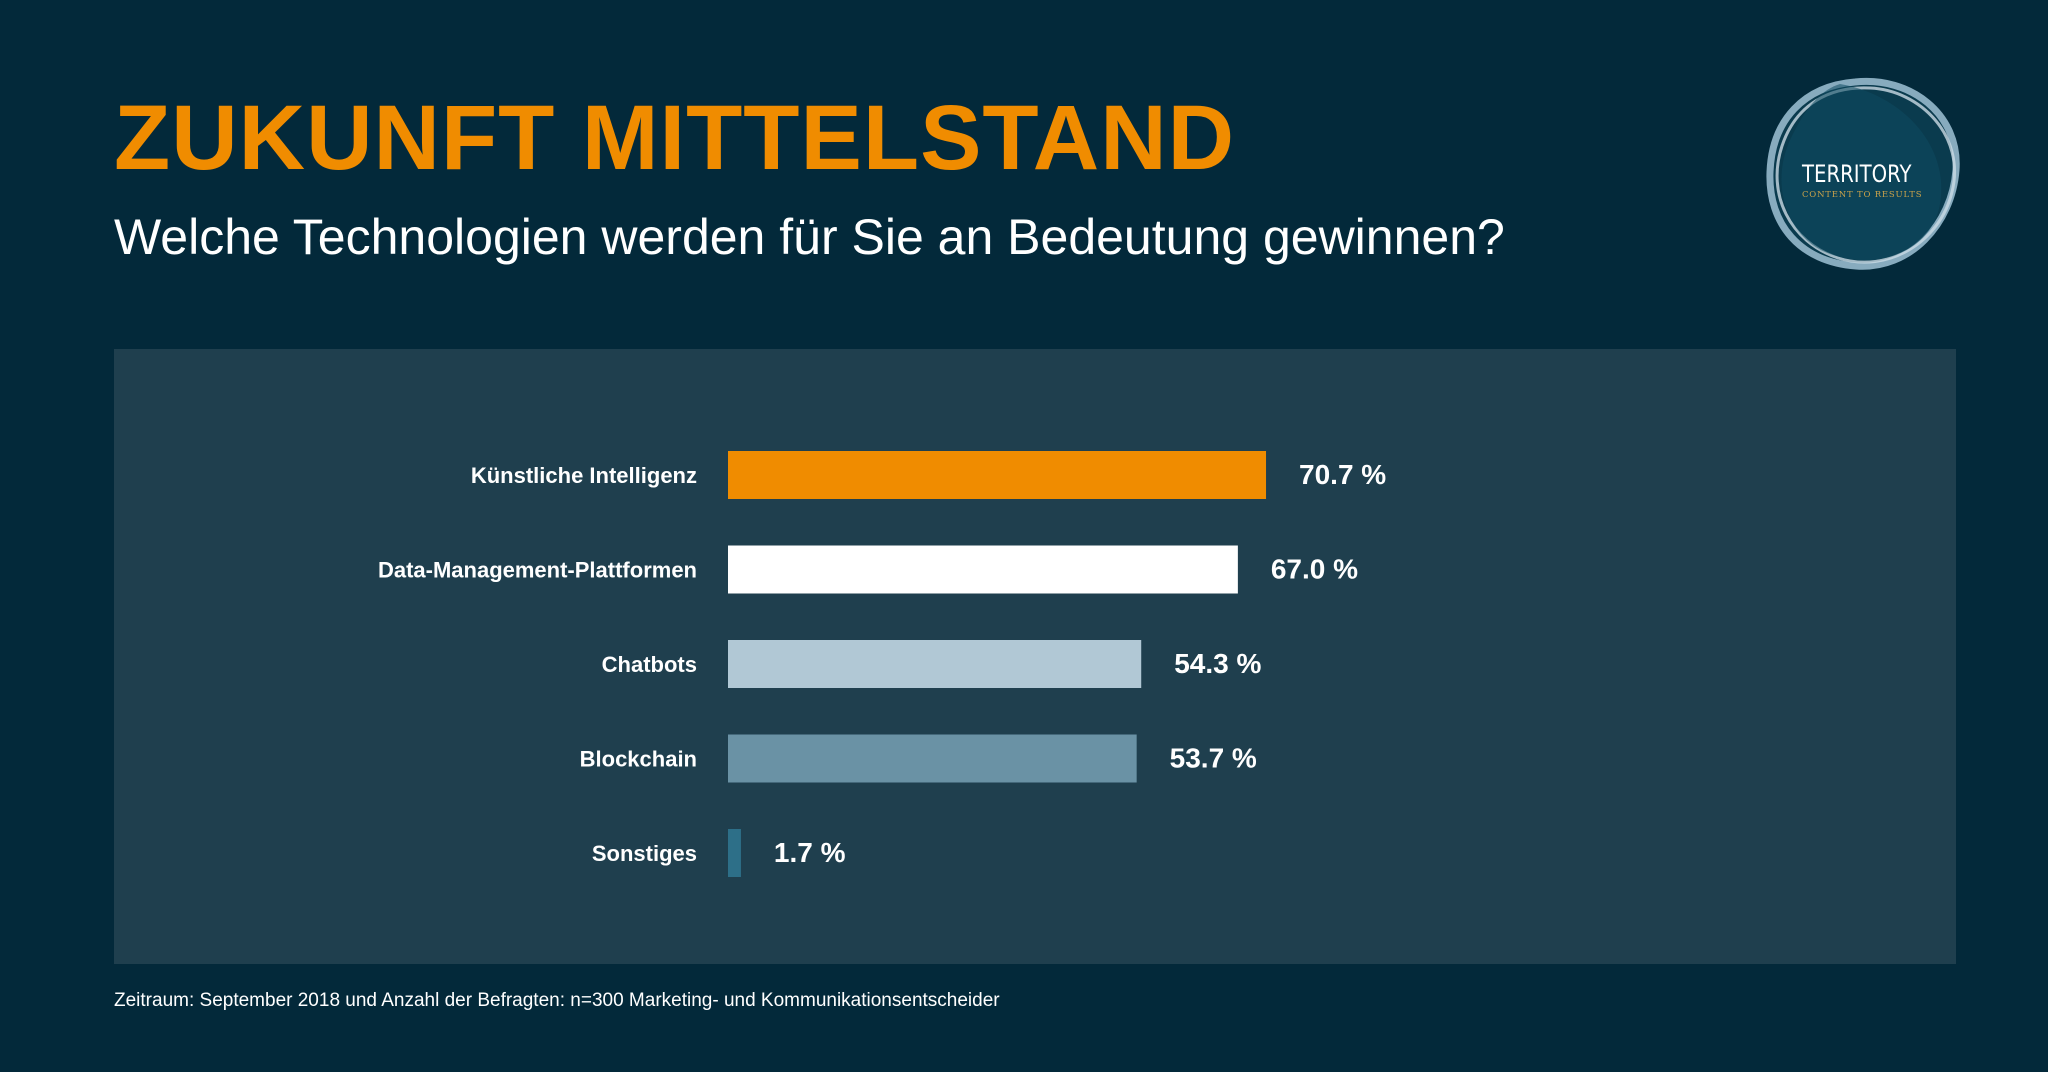 This screenshot has height=1072, width=2048. What do you see at coordinates (1314, 569) in the screenshot?
I see `value-label: 67.0 %` at bounding box center [1314, 569].